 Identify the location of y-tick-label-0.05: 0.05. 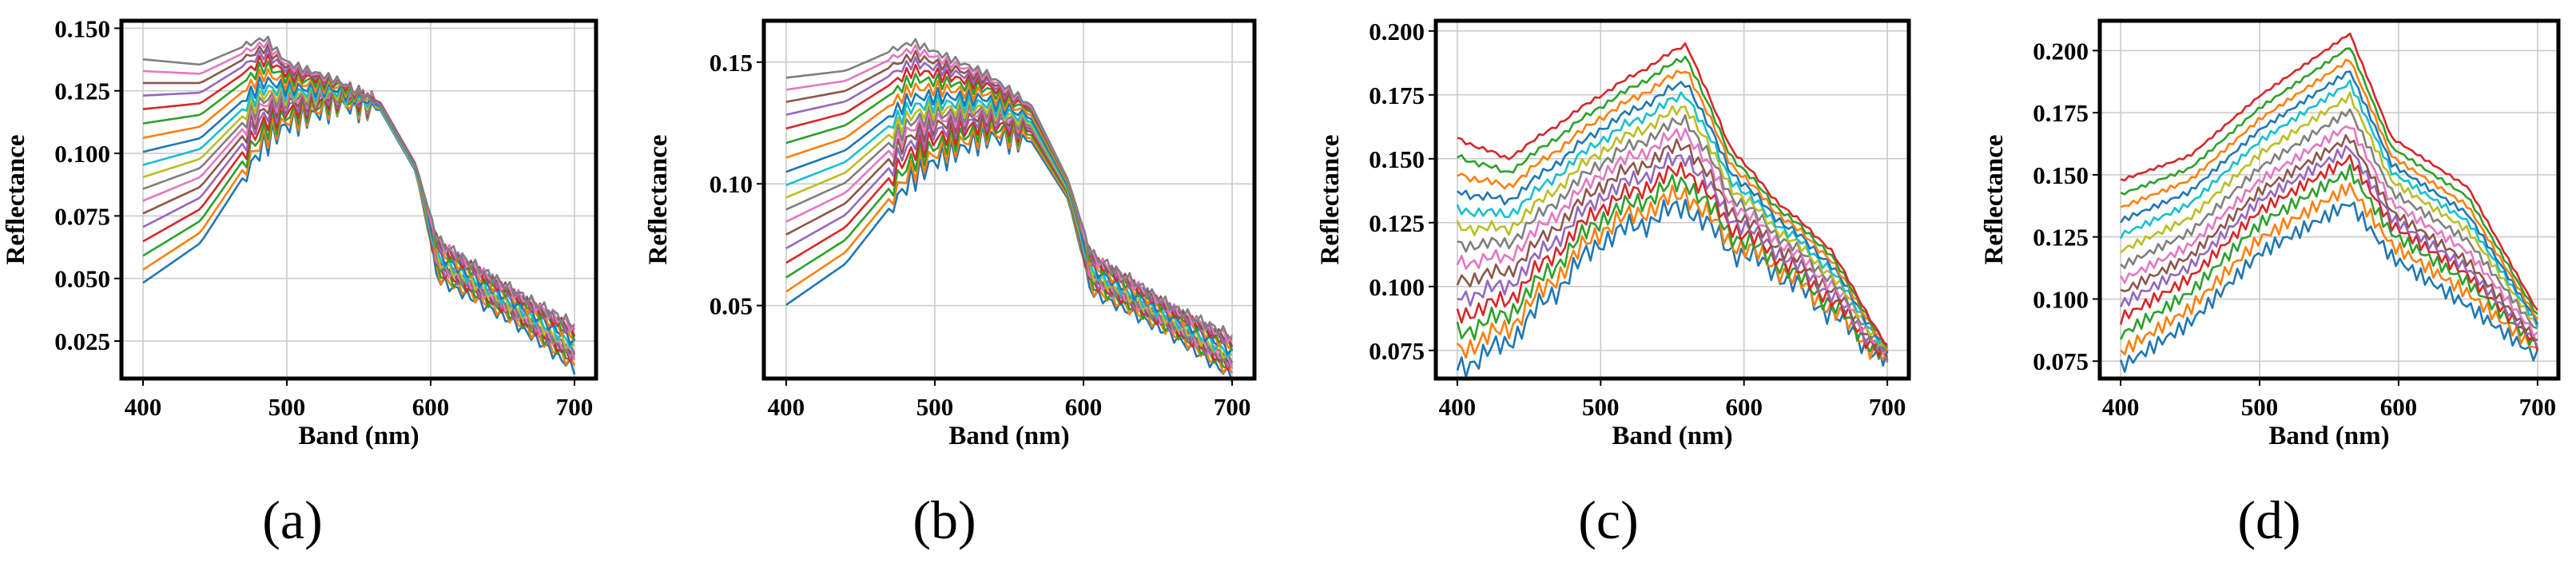
(731, 306).